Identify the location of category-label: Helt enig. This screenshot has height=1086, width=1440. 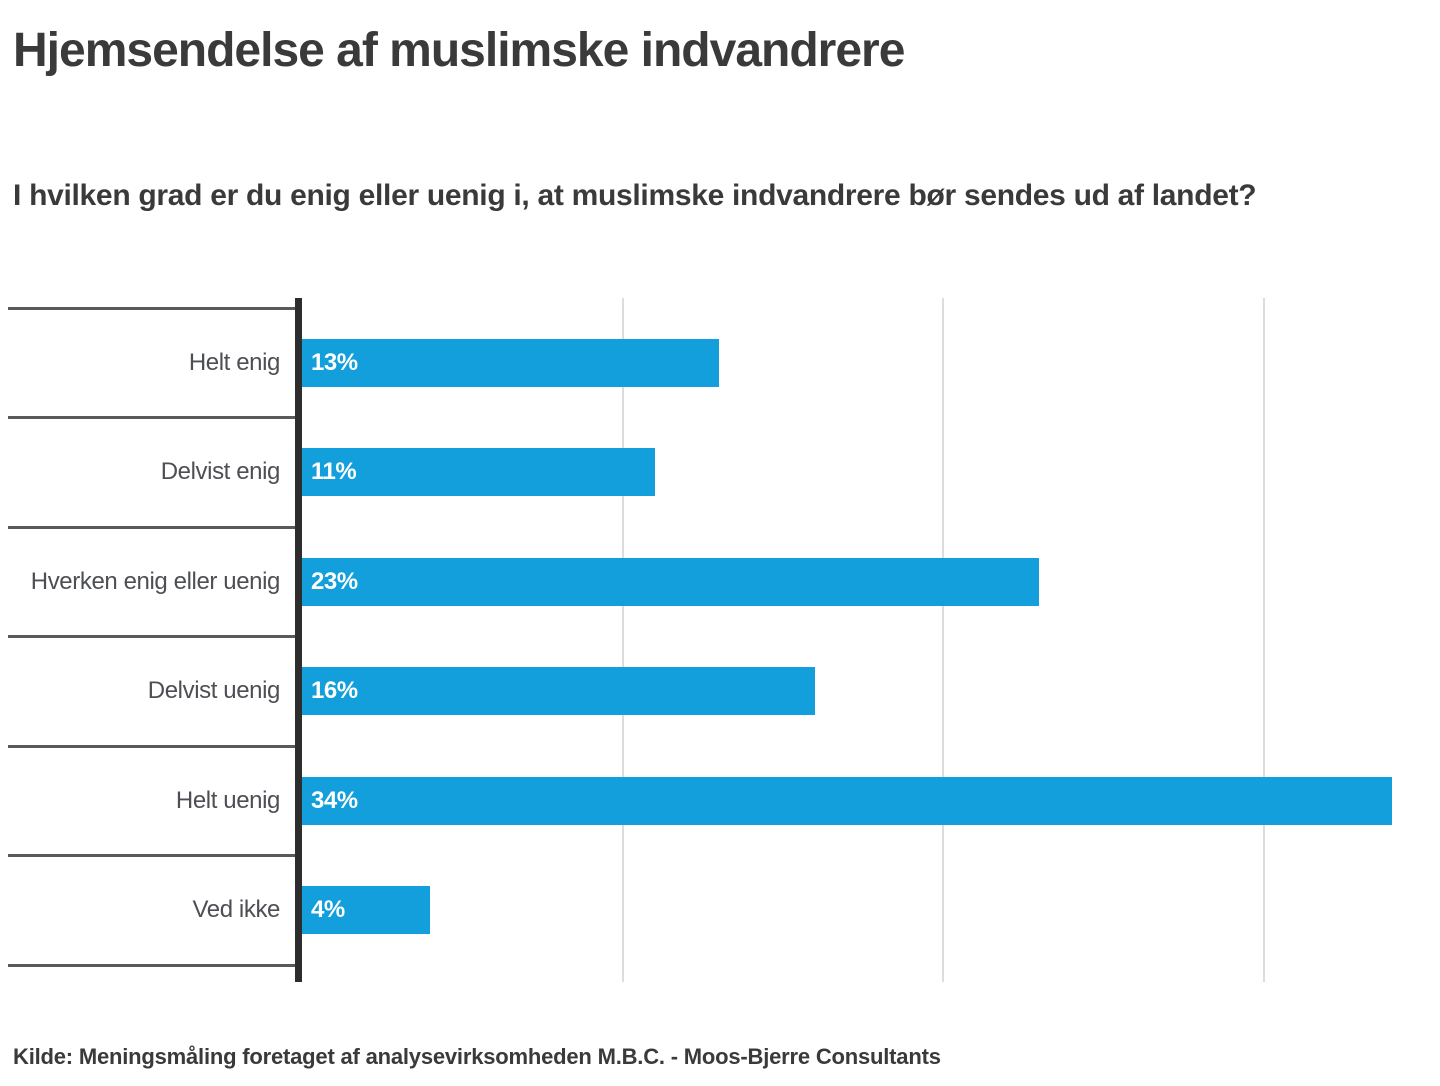
(234, 362).